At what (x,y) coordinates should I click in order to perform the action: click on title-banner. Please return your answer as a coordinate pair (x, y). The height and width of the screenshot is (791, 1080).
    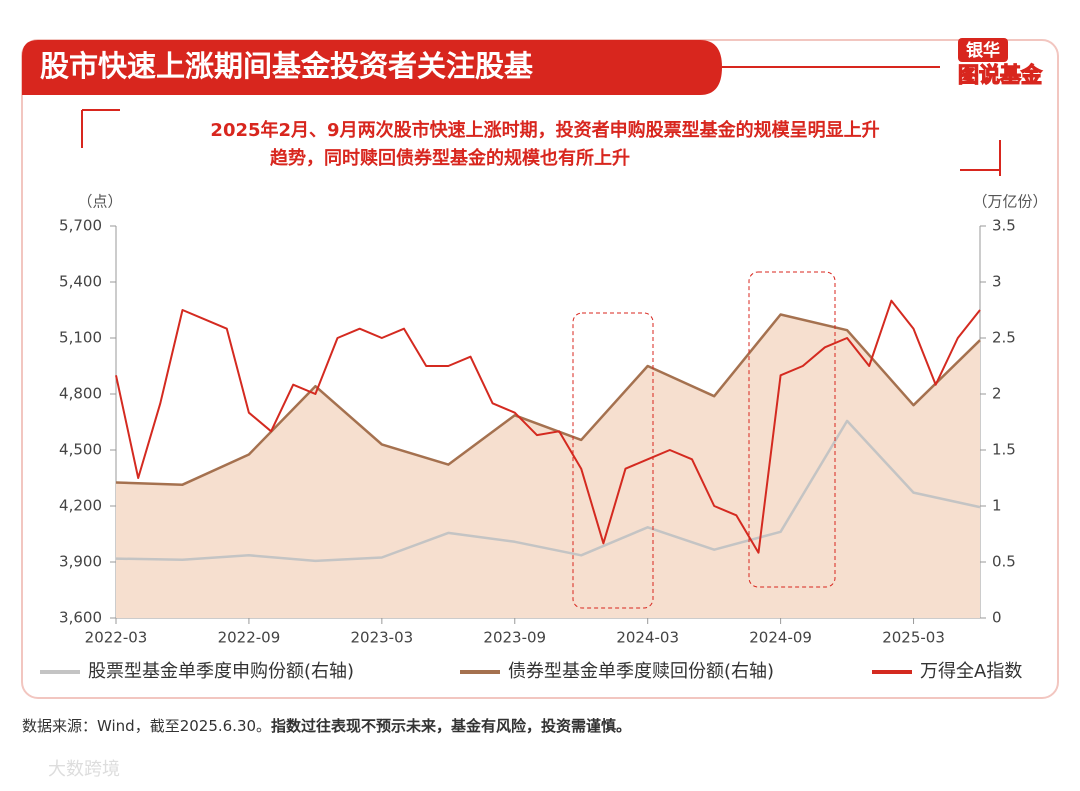
    Looking at the image, I should click on (372, 67).